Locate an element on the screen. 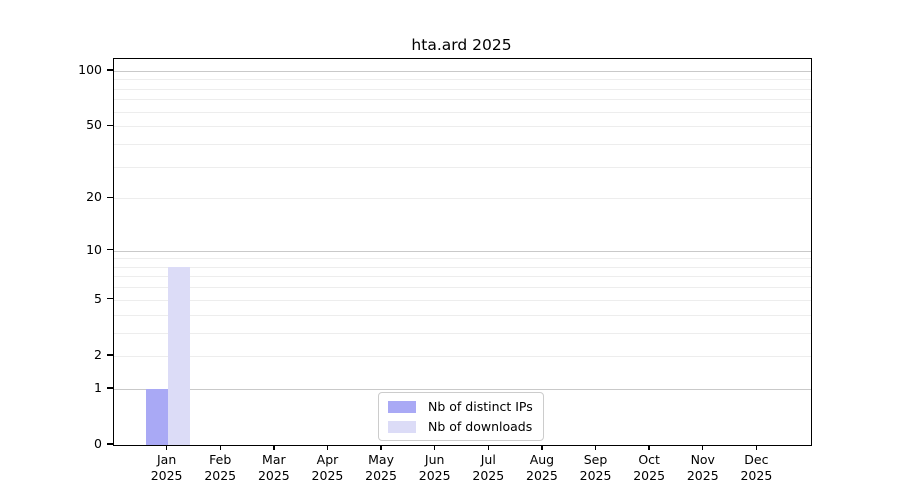 The image size is (900, 500). x-axis-tick-label: Aug 2025 is located at coordinates (542, 467).